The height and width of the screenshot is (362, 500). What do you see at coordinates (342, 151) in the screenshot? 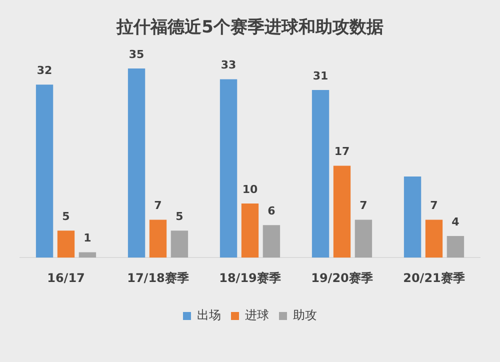
I see `data-label: 17` at bounding box center [342, 151].